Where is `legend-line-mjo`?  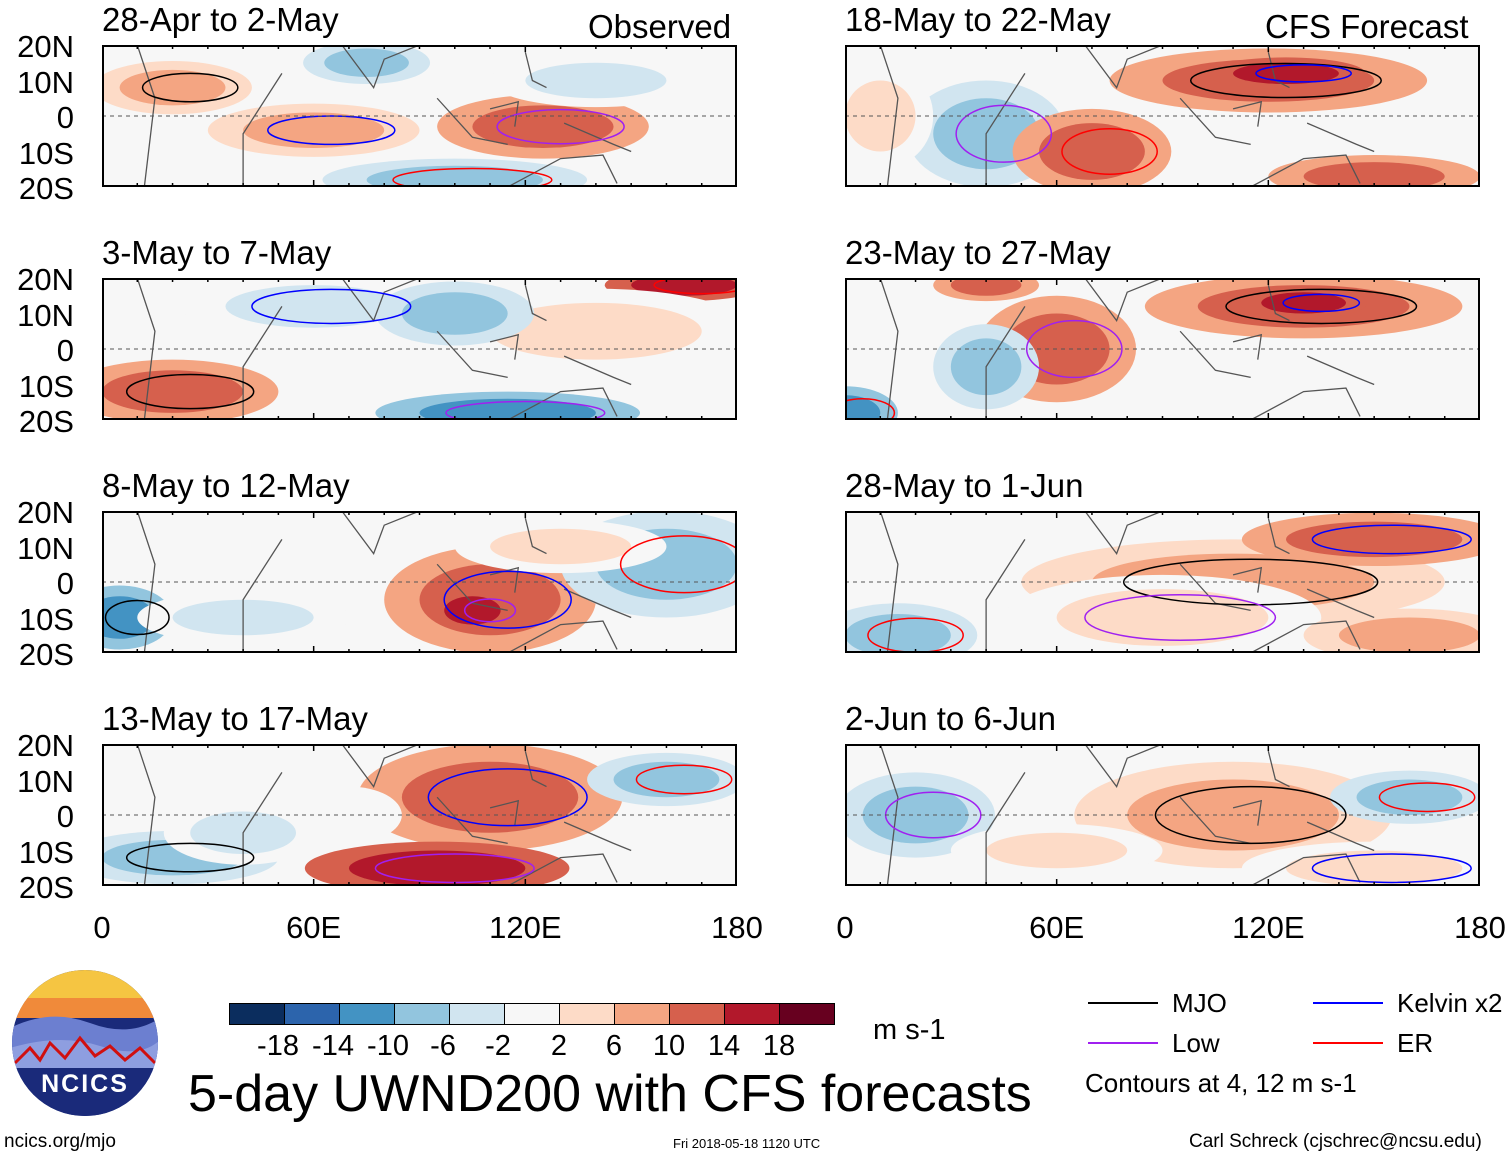
legend-line-mjo is located at coordinates (1123, 1003).